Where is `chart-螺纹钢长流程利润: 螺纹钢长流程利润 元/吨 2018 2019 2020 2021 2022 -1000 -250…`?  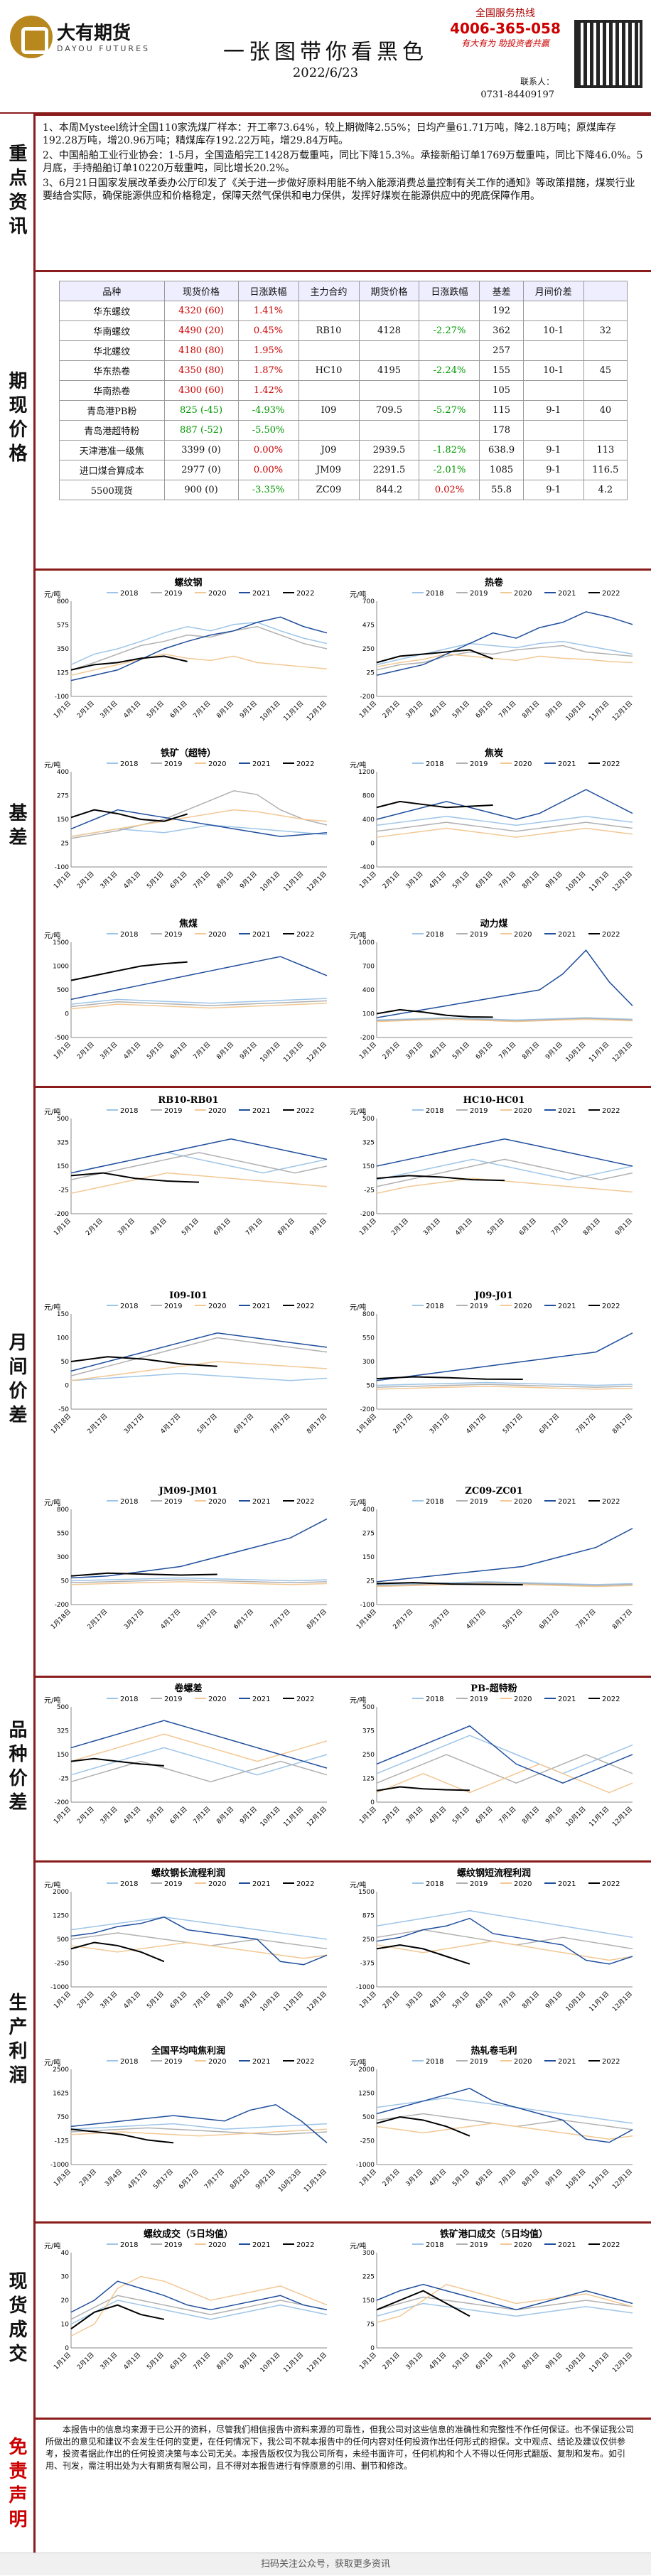 chart-螺纹钢长流程利润: 螺纹钢长流程利润 元/吨 2018 2019 2020 2021 2022 -1000 -250… is located at coordinates (188, 1940).